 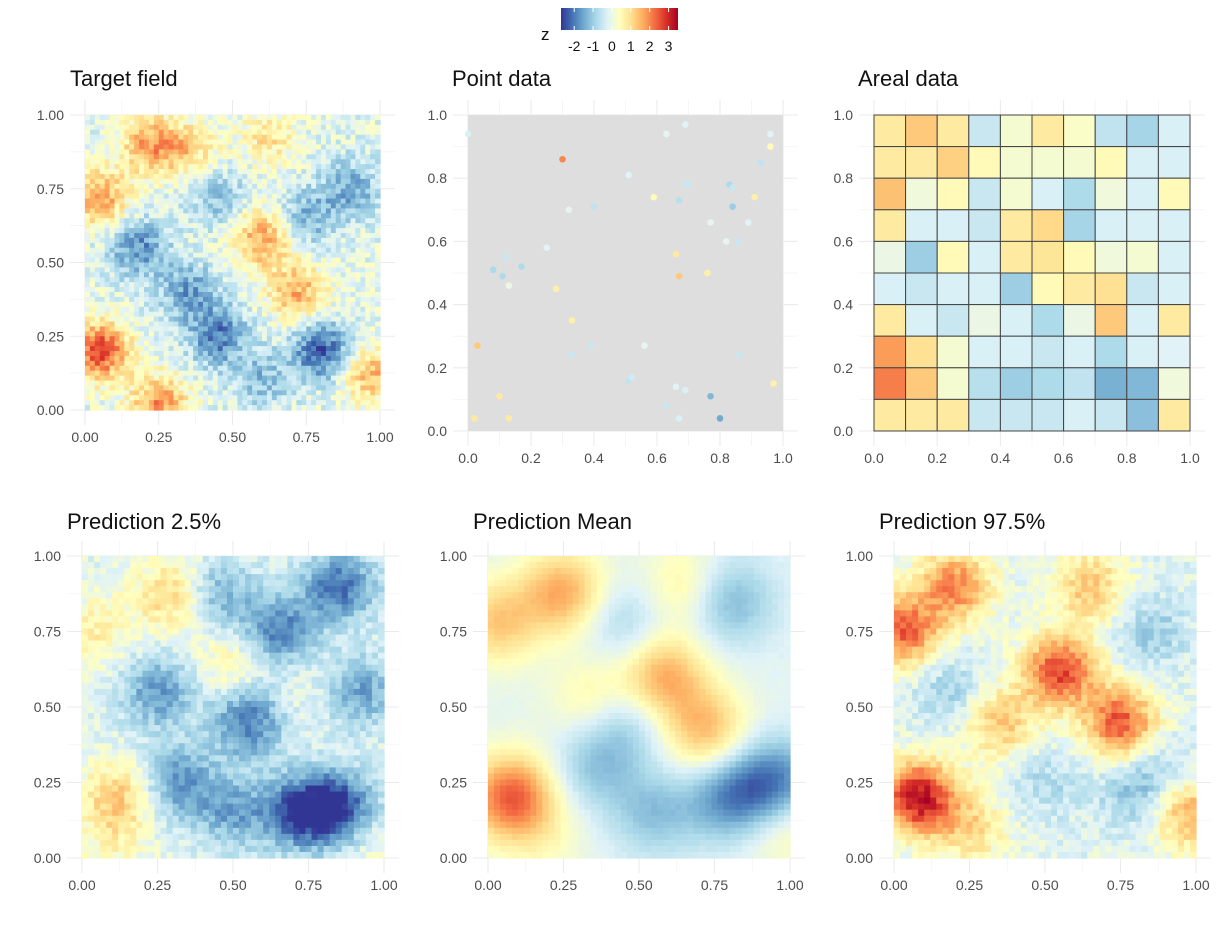 I want to click on data-point, so click(x=644, y=345).